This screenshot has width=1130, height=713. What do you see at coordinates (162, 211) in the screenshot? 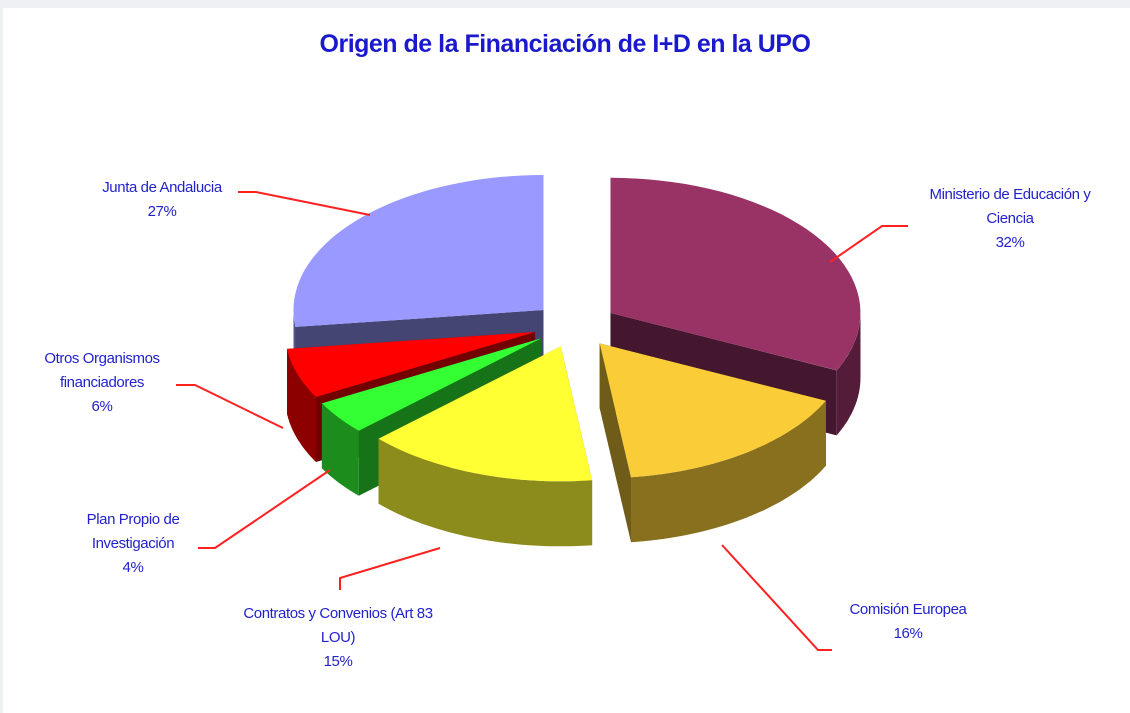
I see `value-label: 27%` at bounding box center [162, 211].